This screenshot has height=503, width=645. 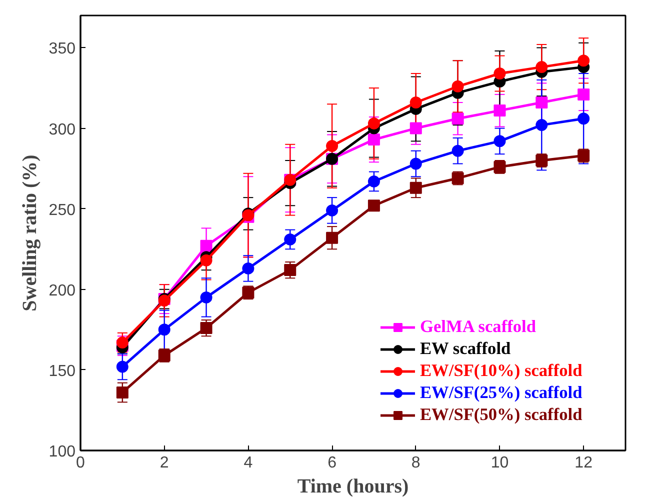 What do you see at coordinates (62, 49) in the screenshot?
I see `y-tick-label: 350` at bounding box center [62, 49].